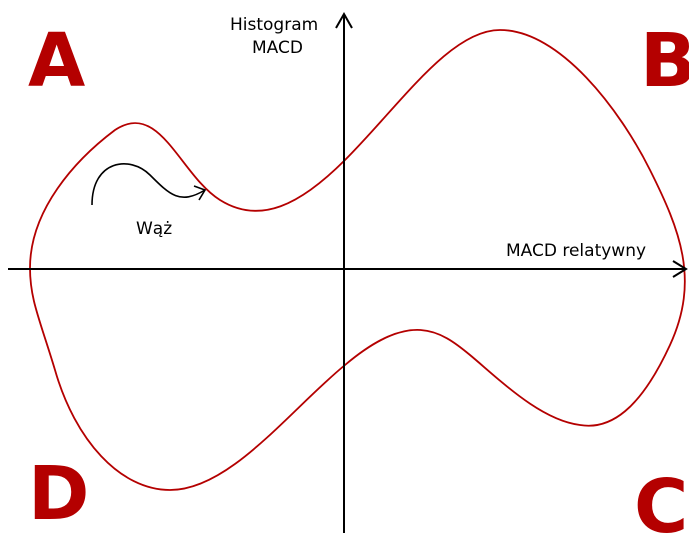 This screenshot has height=534, width=689. Describe the element at coordinates (664, 61) in the screenshot. I see `quadrant-label-b: B` at that location.